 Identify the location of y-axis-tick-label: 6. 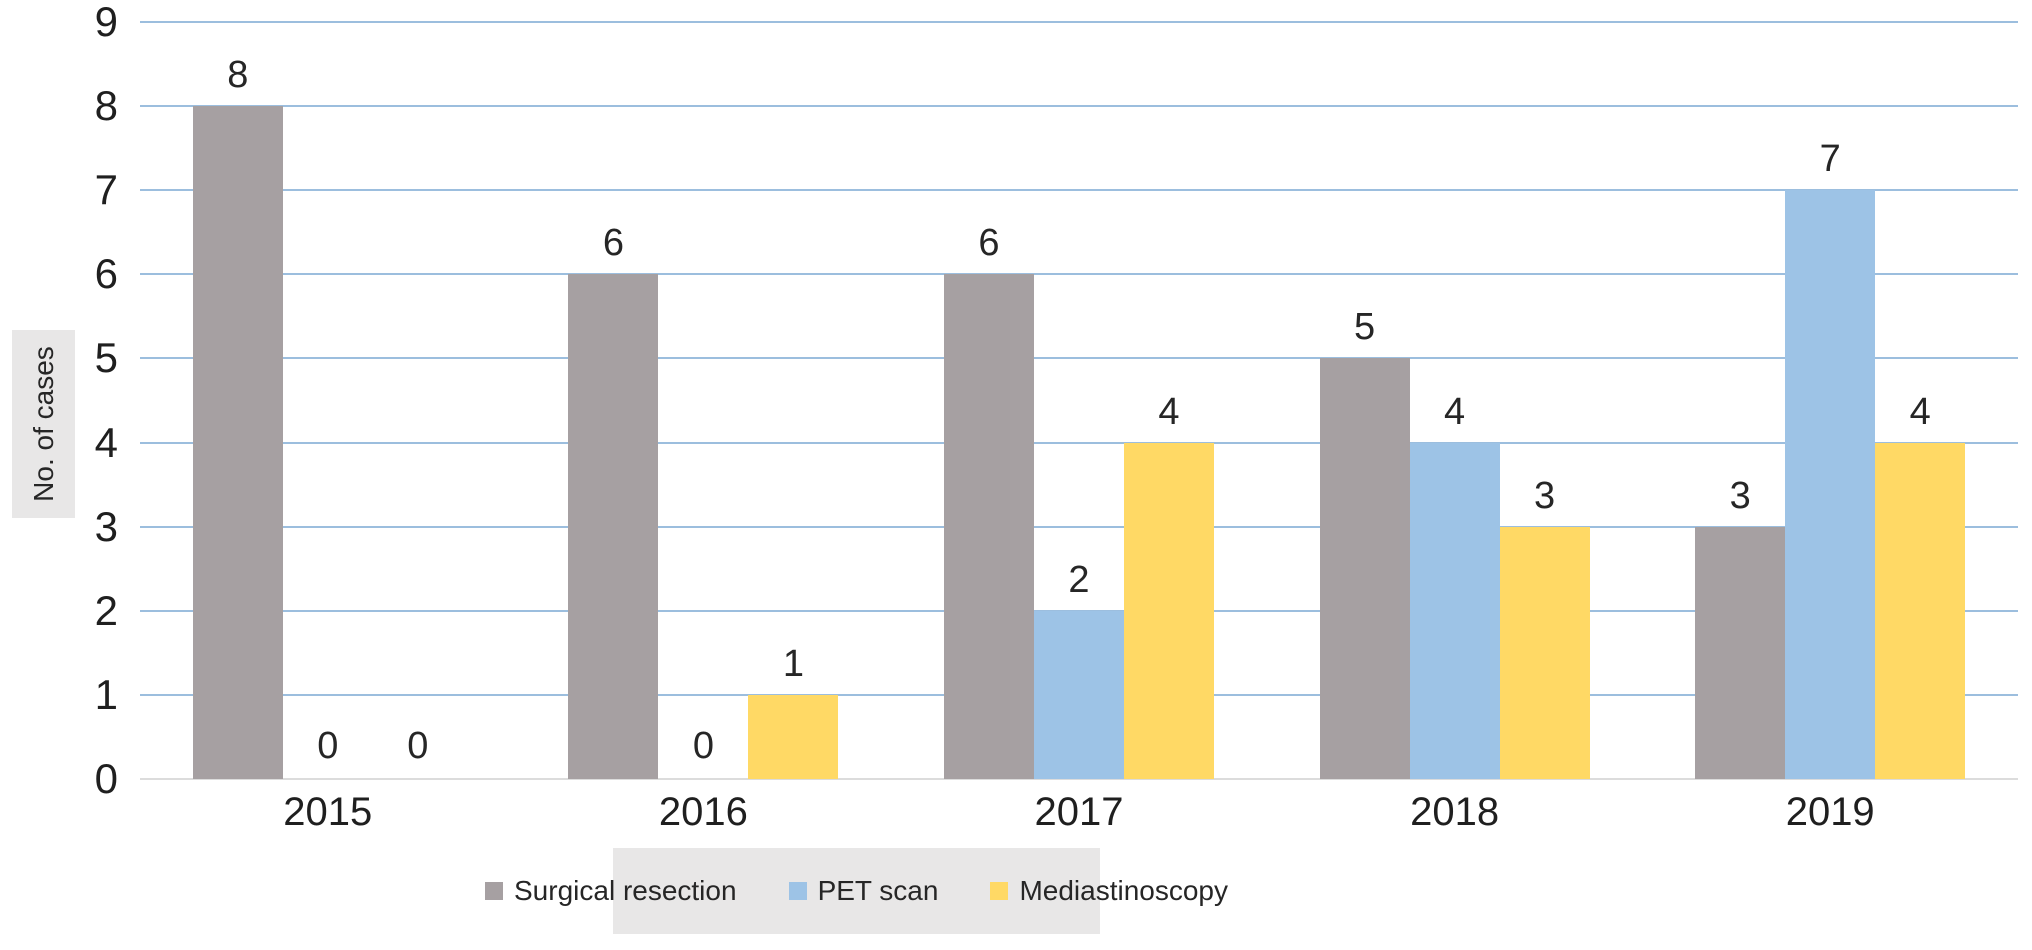
(106, 274).